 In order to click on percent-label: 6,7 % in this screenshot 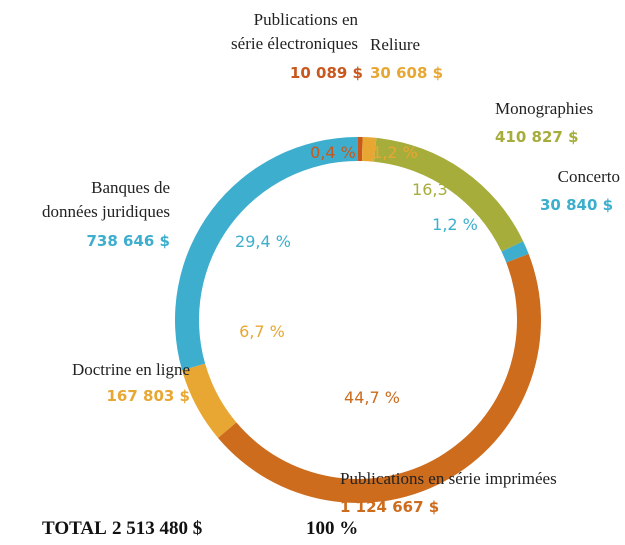, I will do `click(262, 331)`.